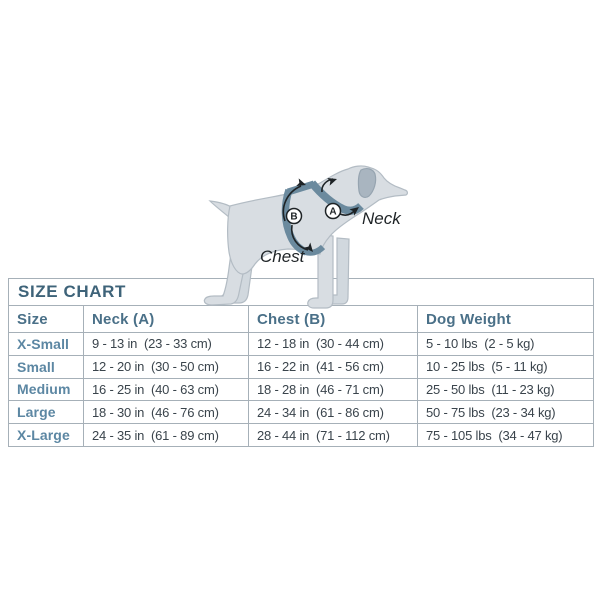  What do you see at coordinates (332, 319) in the screenshot?
I see `column-header-chest: Chest (B)` at bounding box center [332, 319].